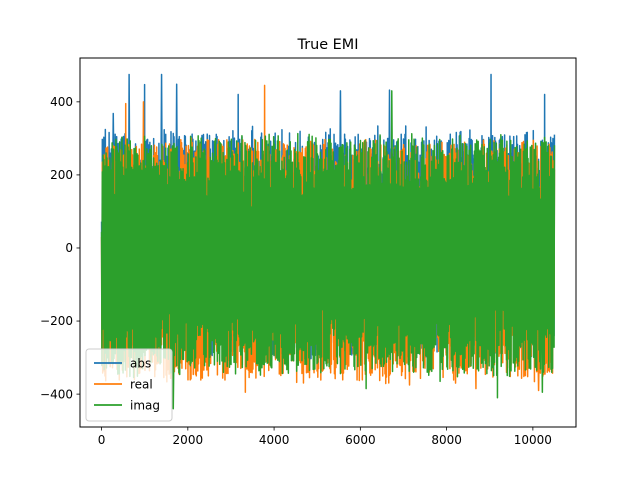  What do you see at coordinates (60, 248) in the screenshot?
I see `y-axis: −400 −200 0 200 400` at bounding box center [60, 248].